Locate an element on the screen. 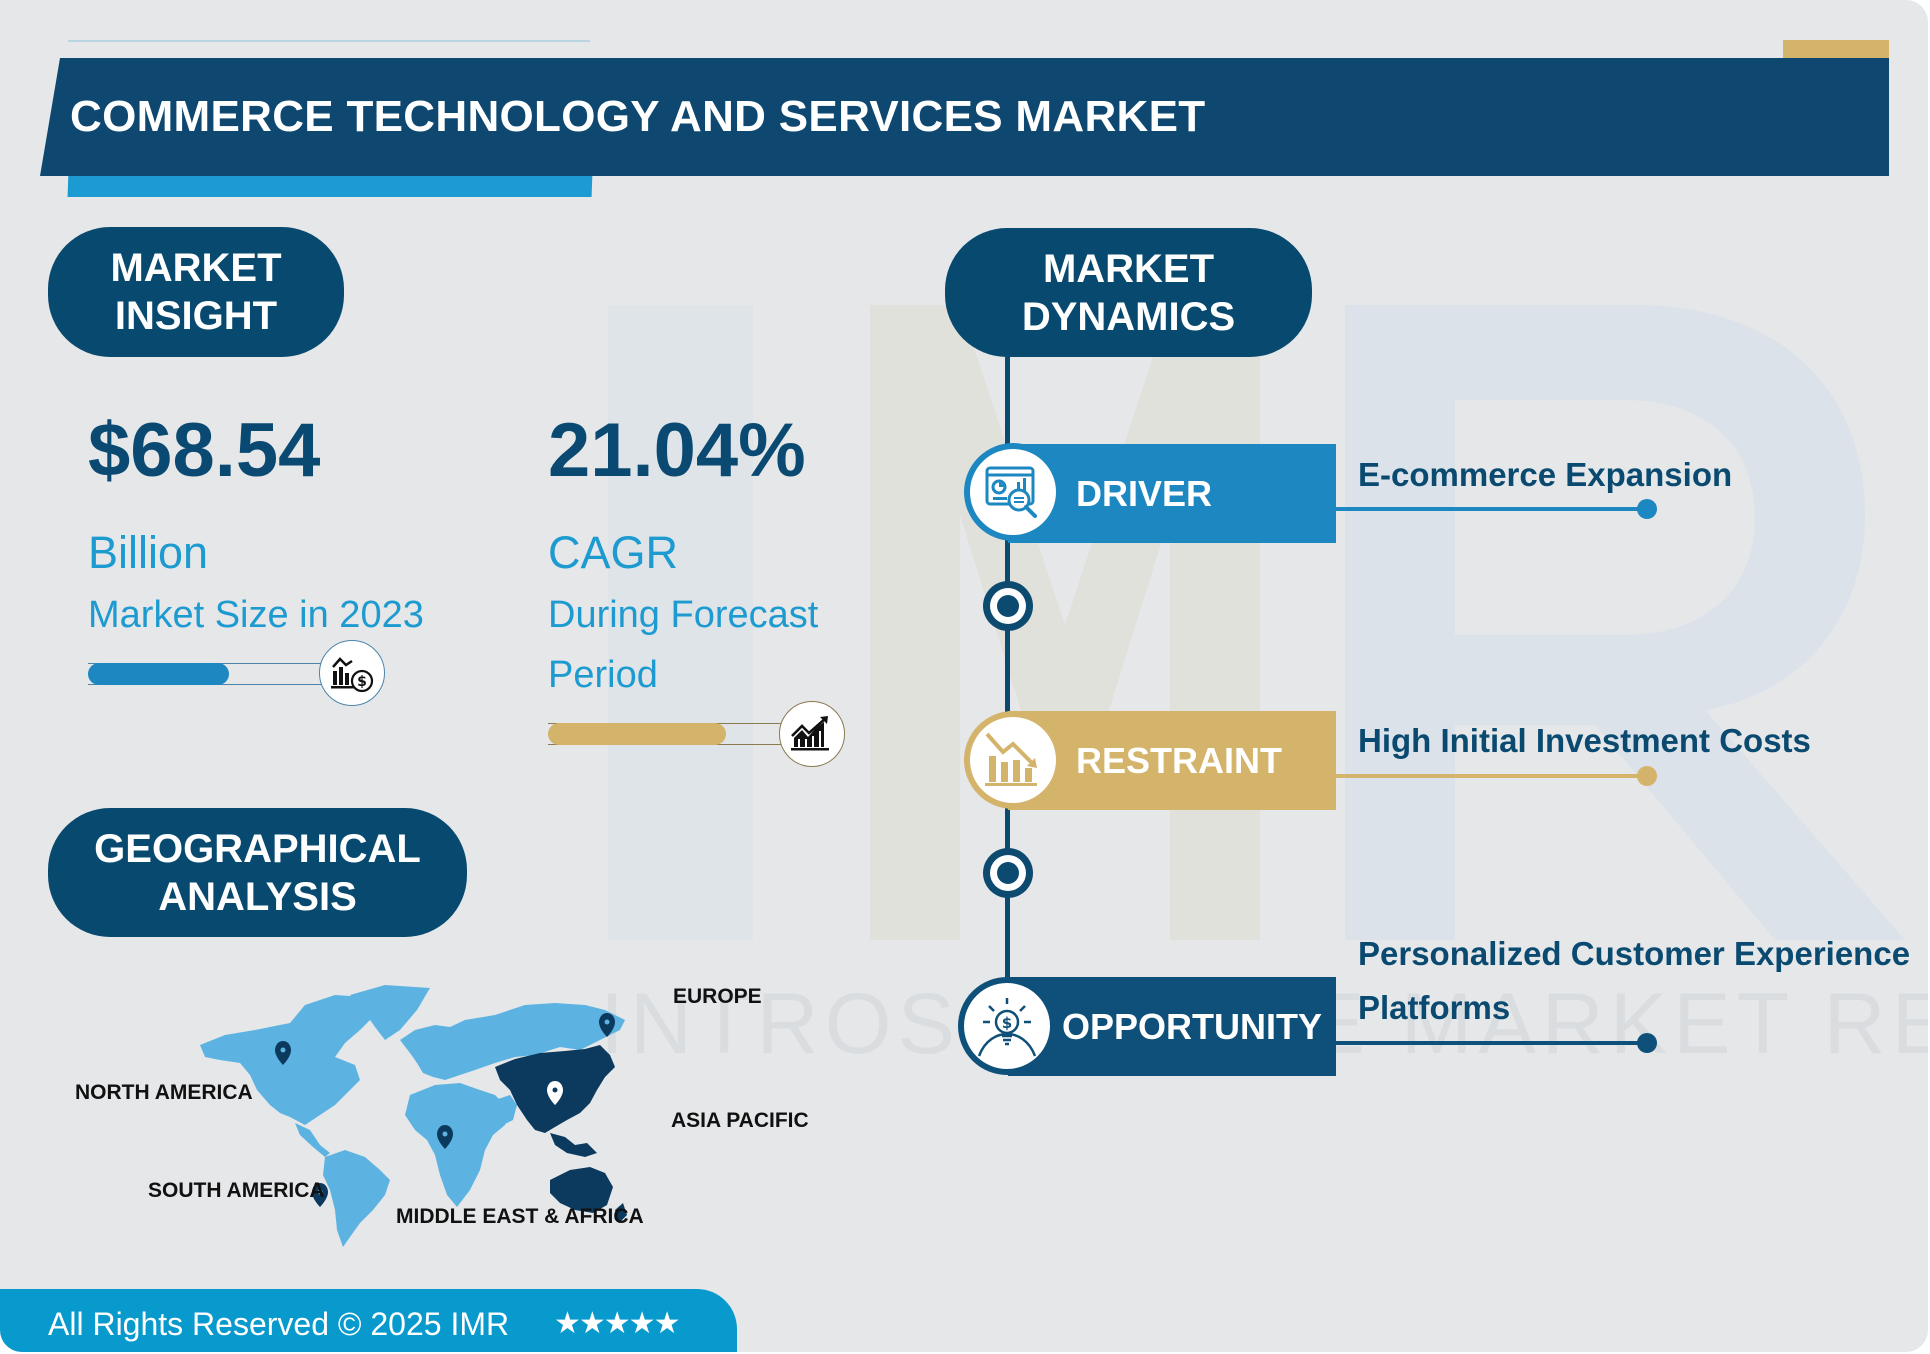 This screenshot has height=1354, width=1930. cagr-unit: CAGR is located at coordinates (613, 552).